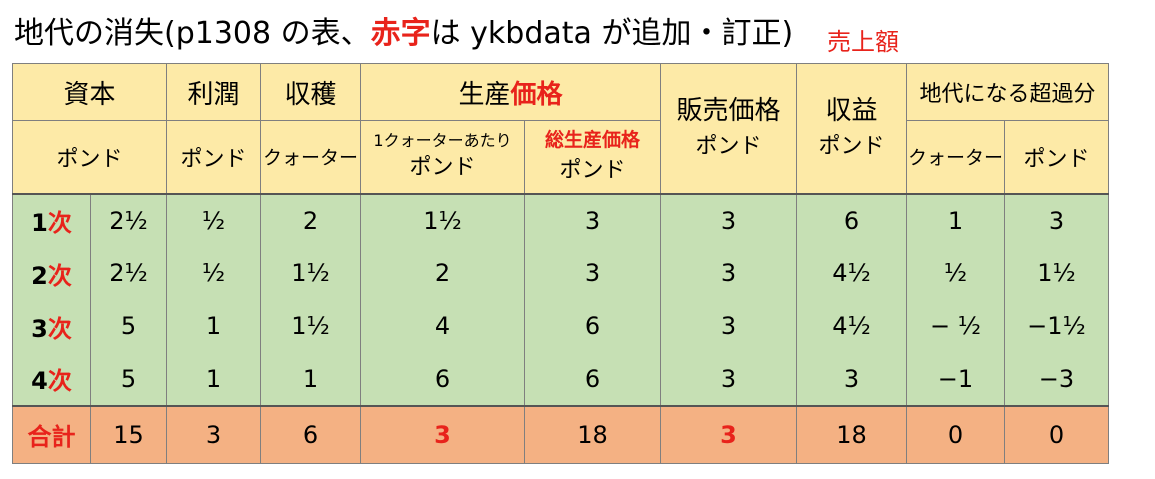 This screenshot has width=1155, height=479. What do you see at coordinates (310, 434) in the screenshot?
I see `total-harvest: 6` at bounding box center [310, 434].